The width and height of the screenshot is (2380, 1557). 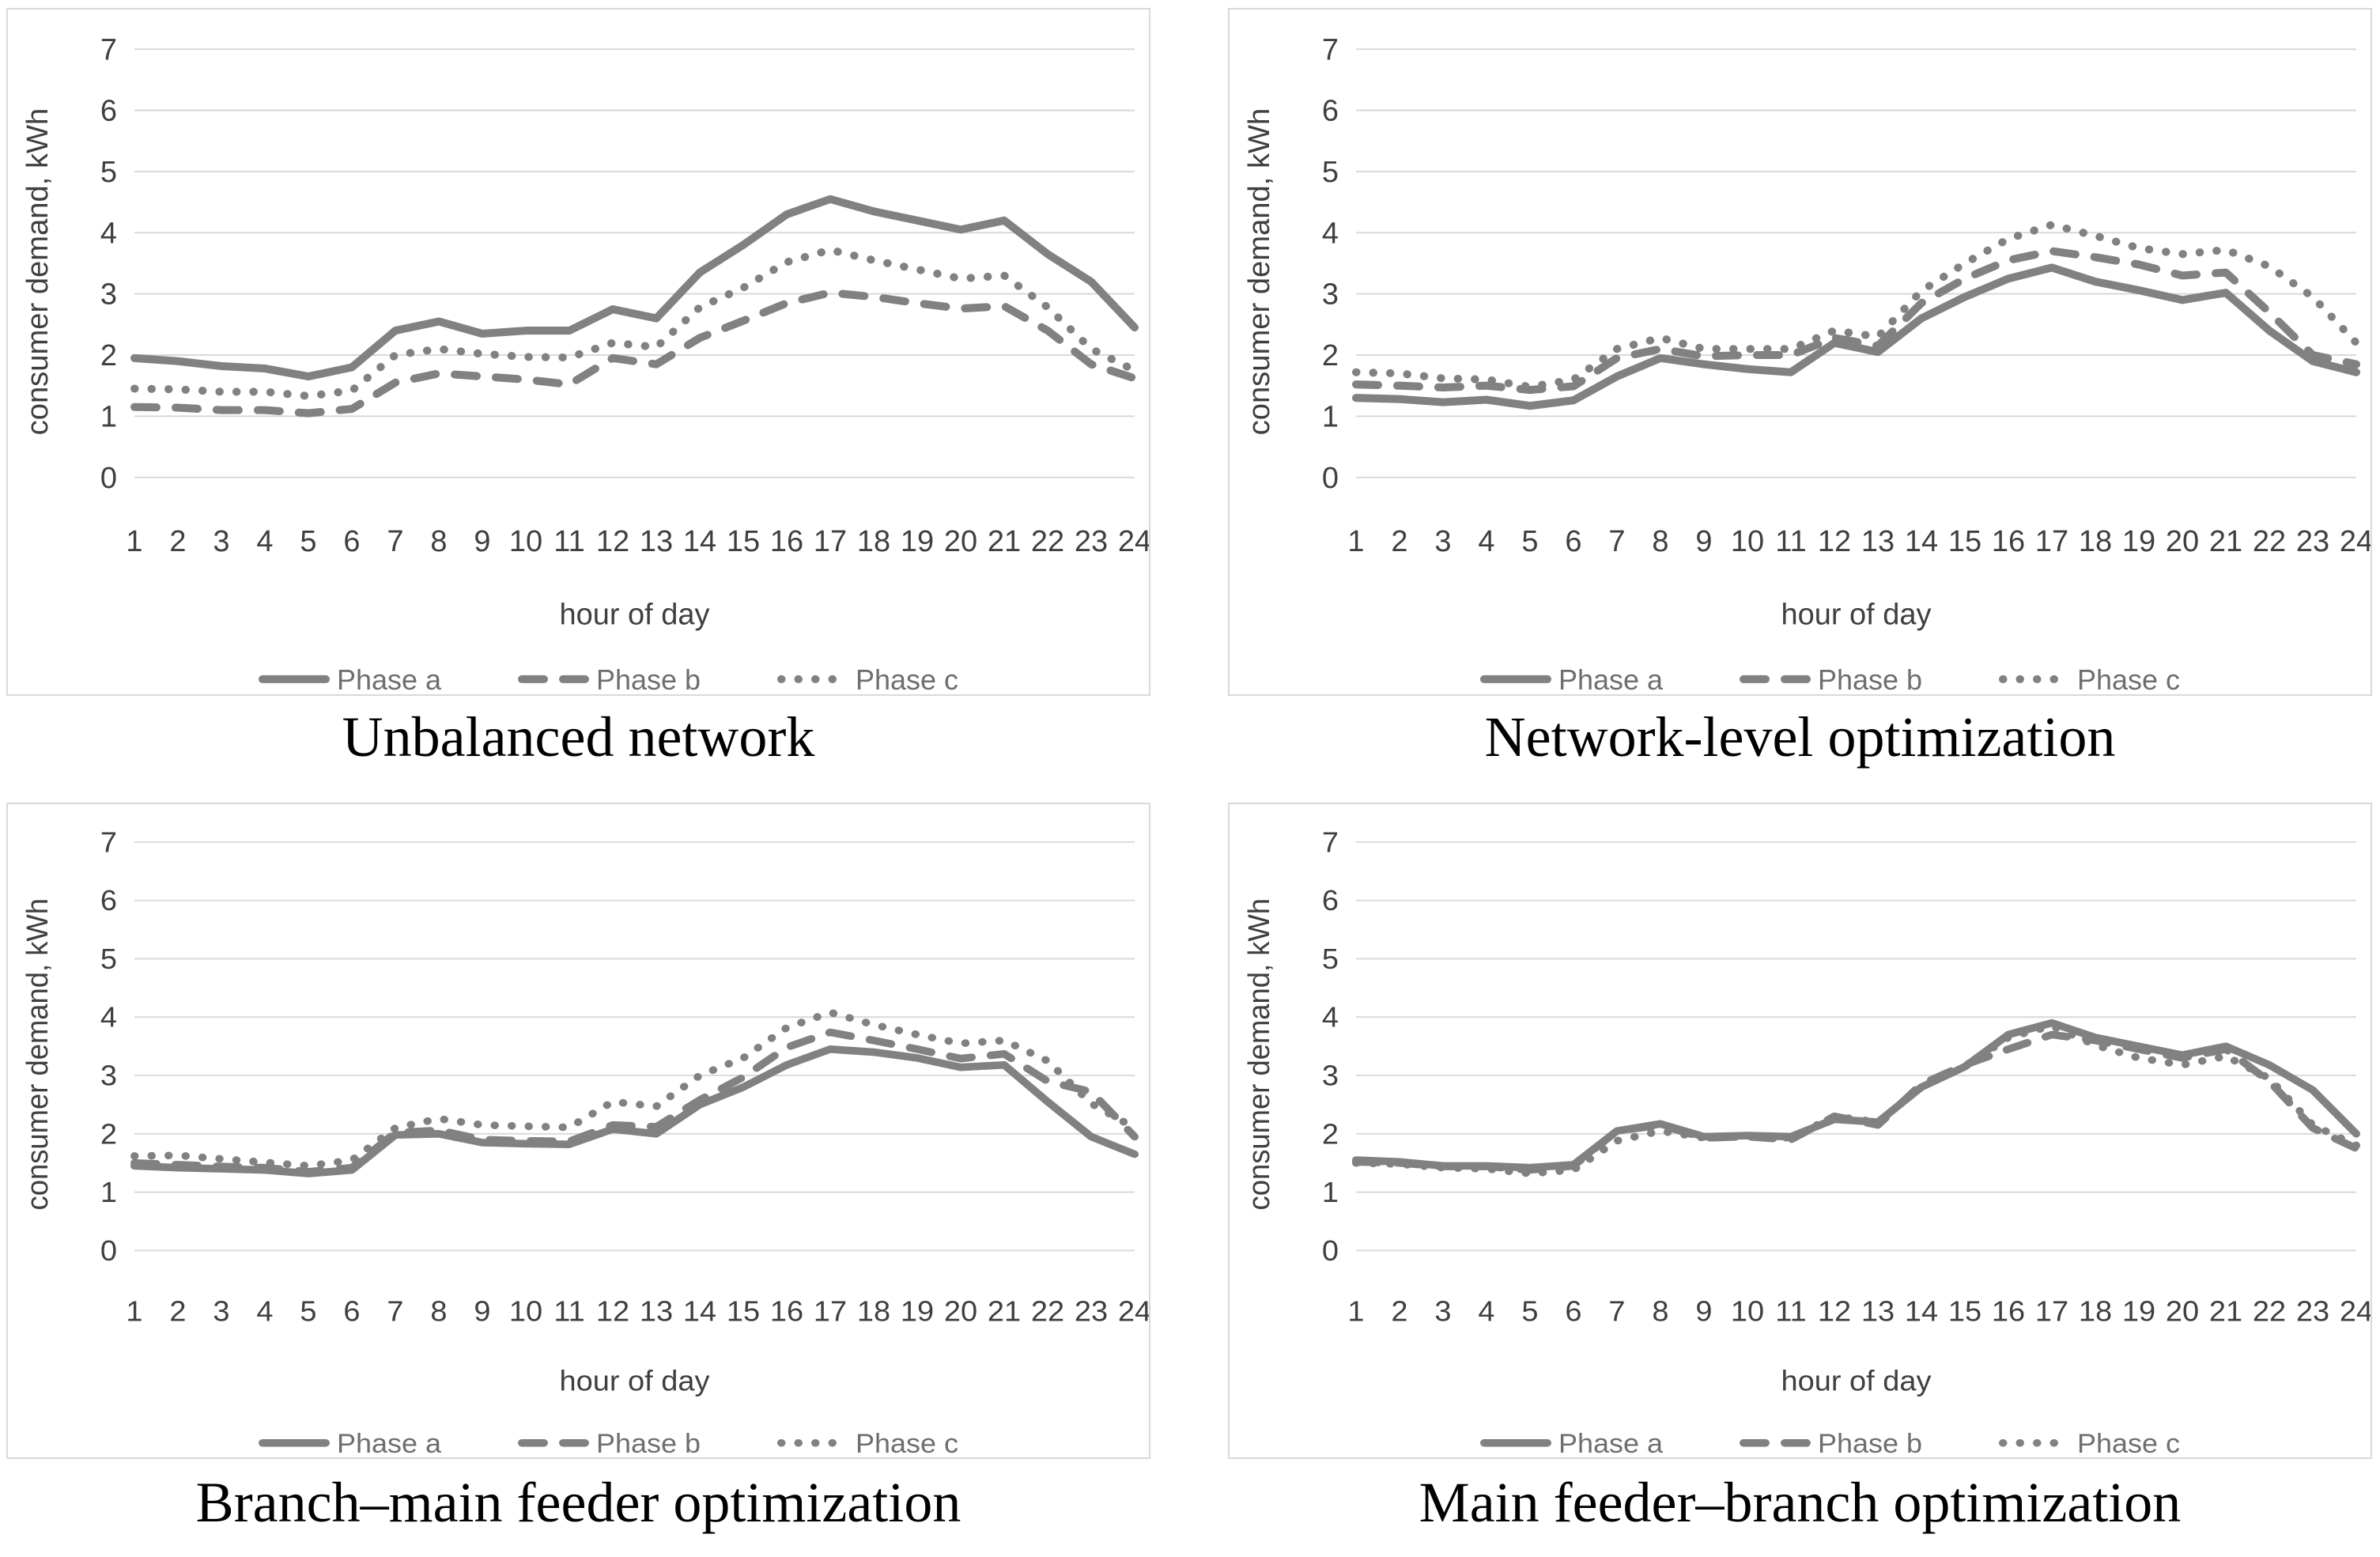 I want to click on chart-caption-main-feeder-branch-optimization: Main feeder–branch optimization, so click(x=1800, y=1503).